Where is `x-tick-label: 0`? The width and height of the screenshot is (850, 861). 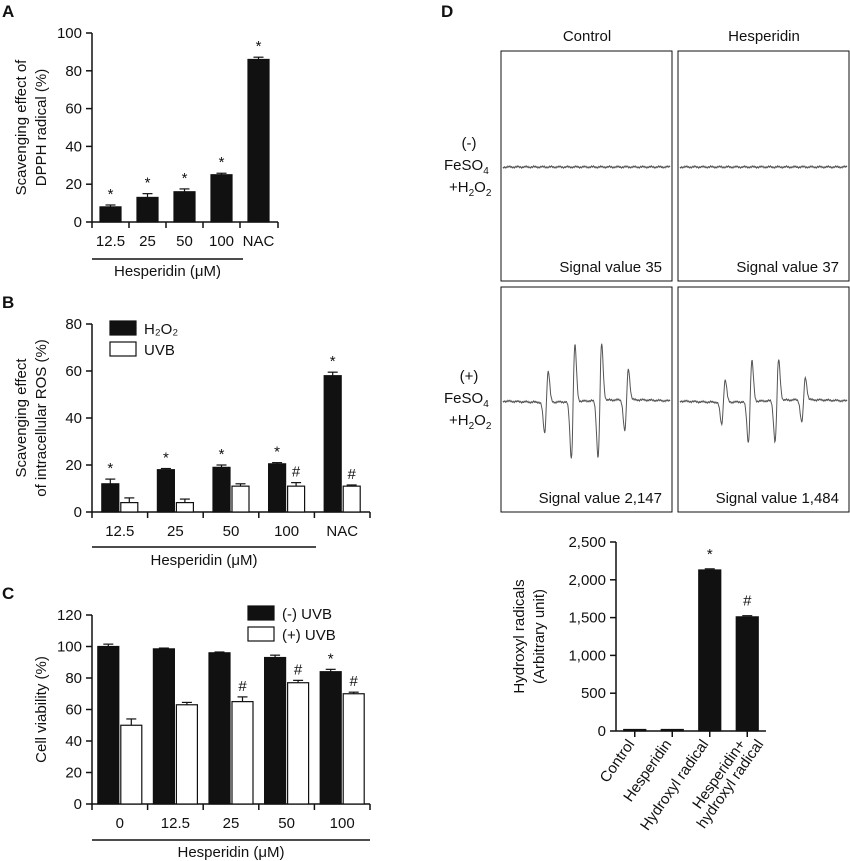
x-tick-label: 0 is located at coordinates (120, 823).